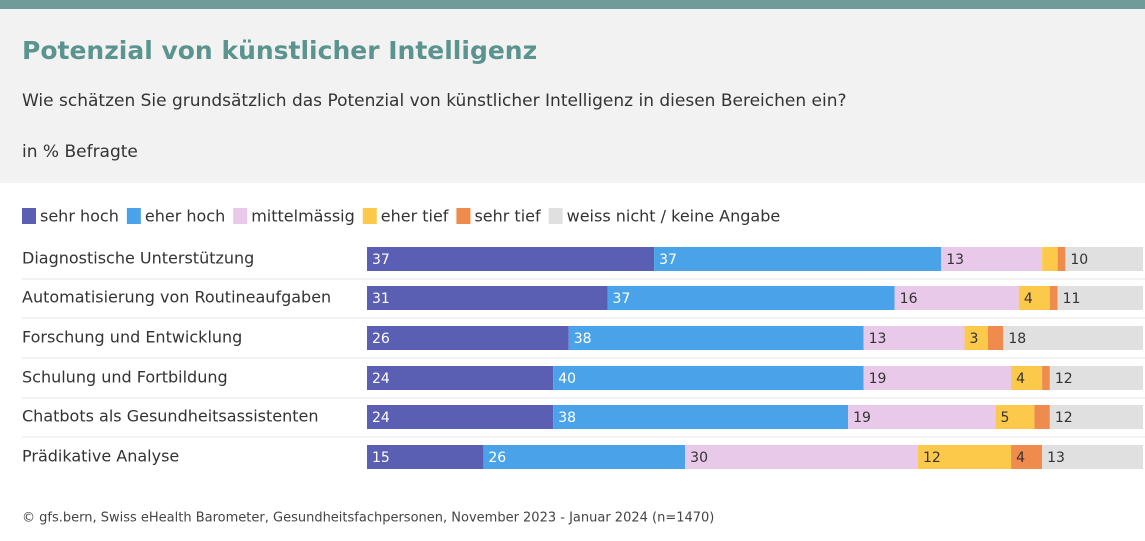 The width and height of the screenshot is (1145, 541). Describe the element at coordinates (674, 216) in the screenshot. I see `legend-label: weiss nicht / keine Angabe` at that location.